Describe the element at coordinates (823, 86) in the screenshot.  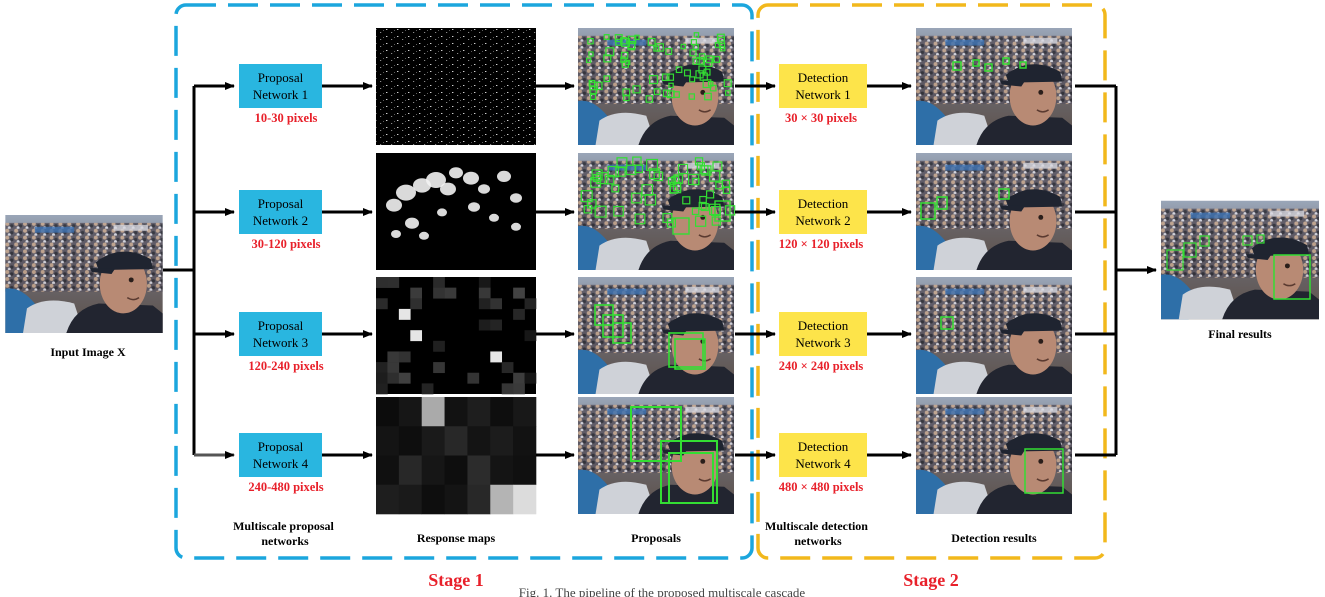
I see `detection-network-box` at that location.